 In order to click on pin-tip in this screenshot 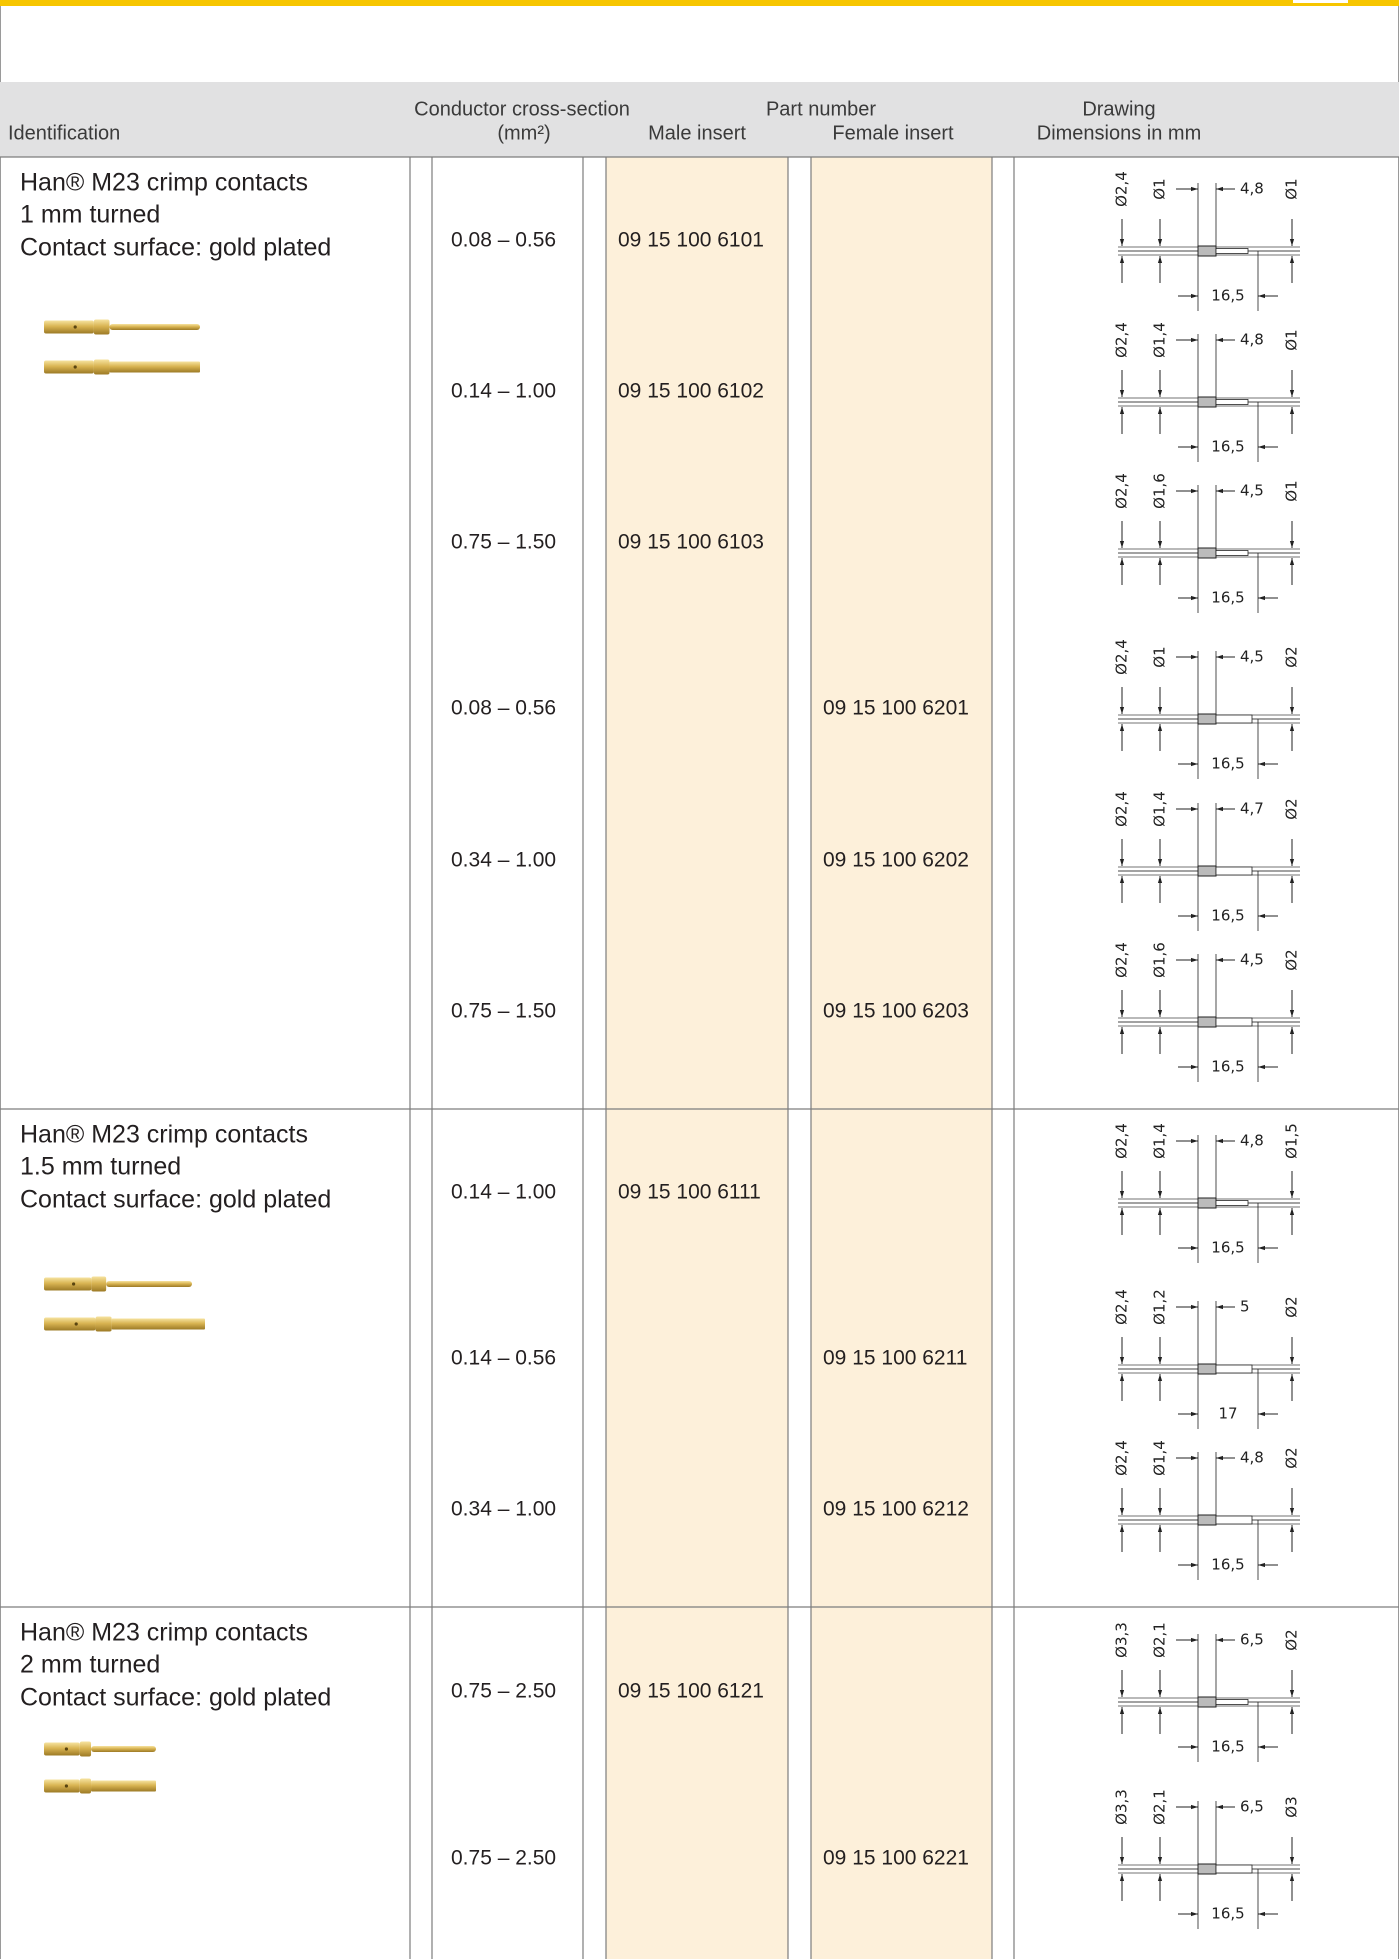, I will do `click(149, 1284)`.